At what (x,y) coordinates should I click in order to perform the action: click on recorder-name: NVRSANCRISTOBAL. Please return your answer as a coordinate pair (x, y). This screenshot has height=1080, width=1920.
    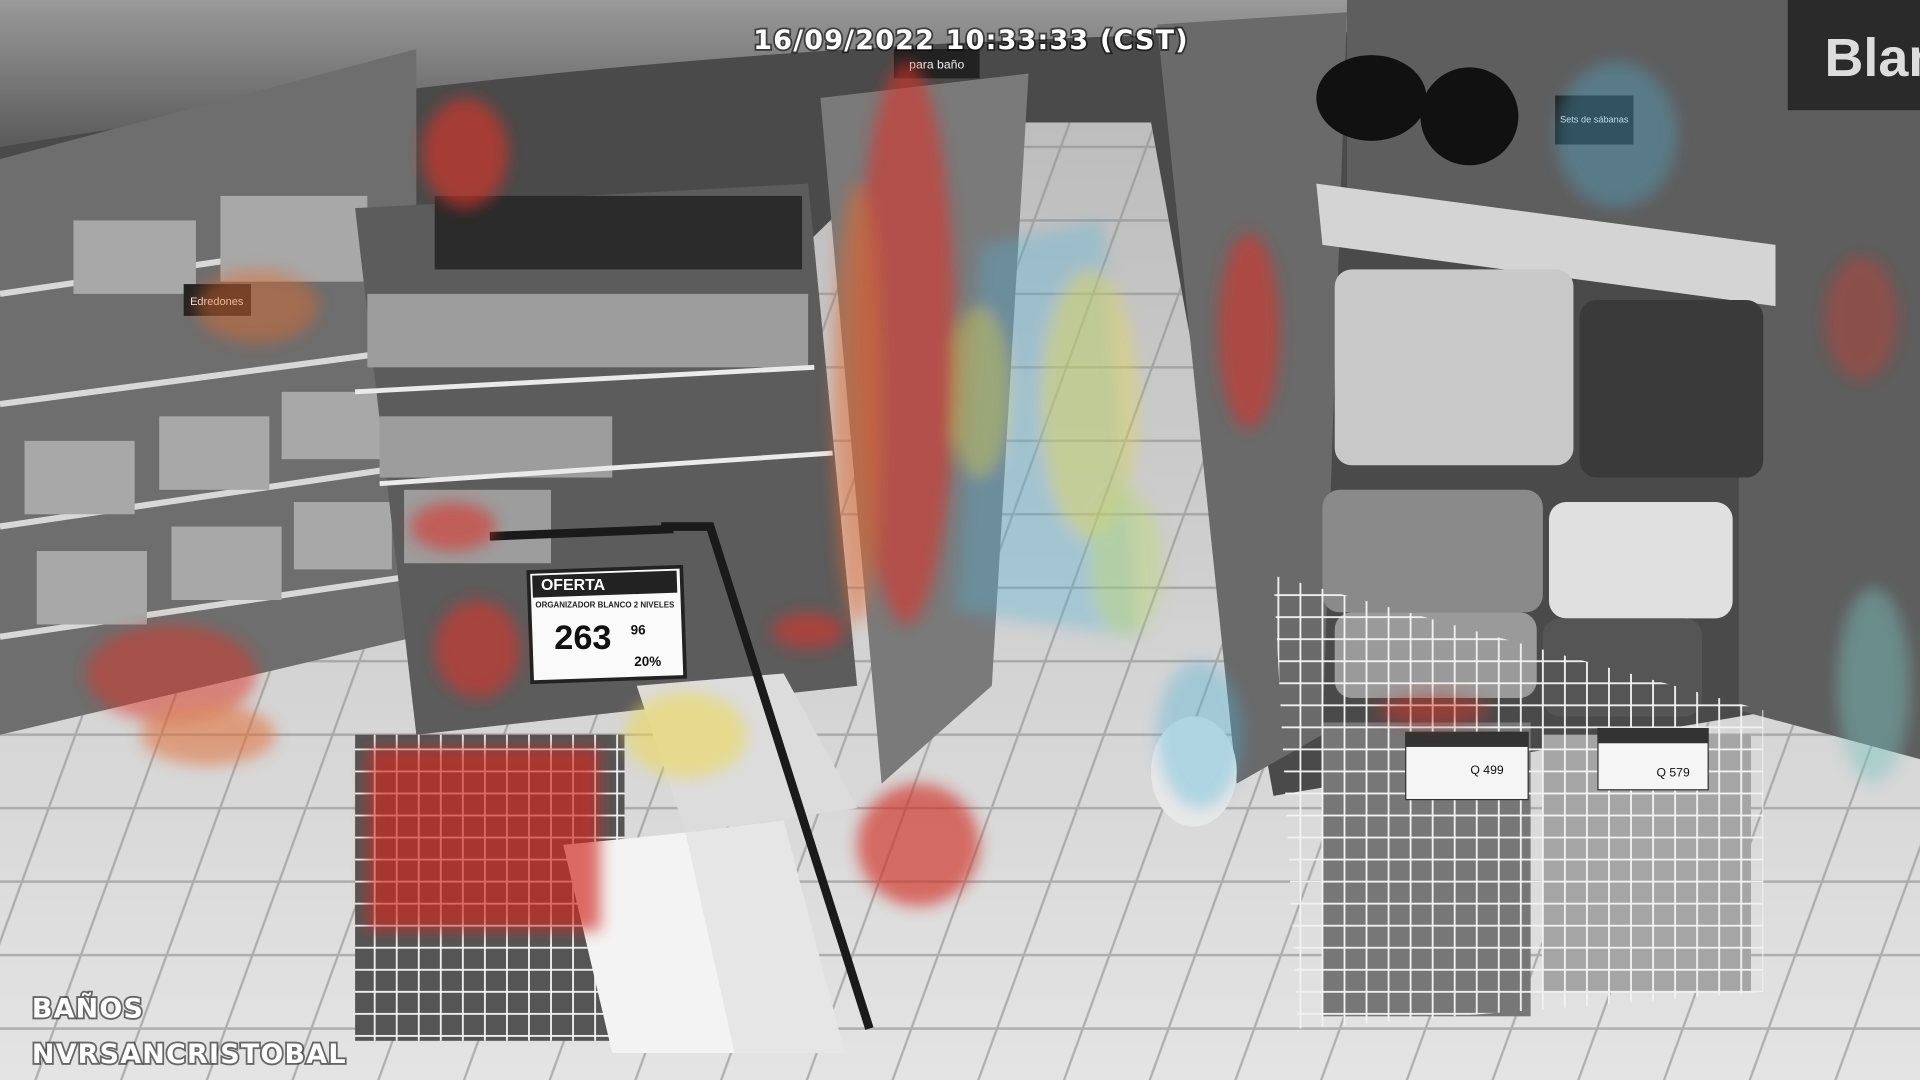
    Looking at the image, I should click on (189, 1054).